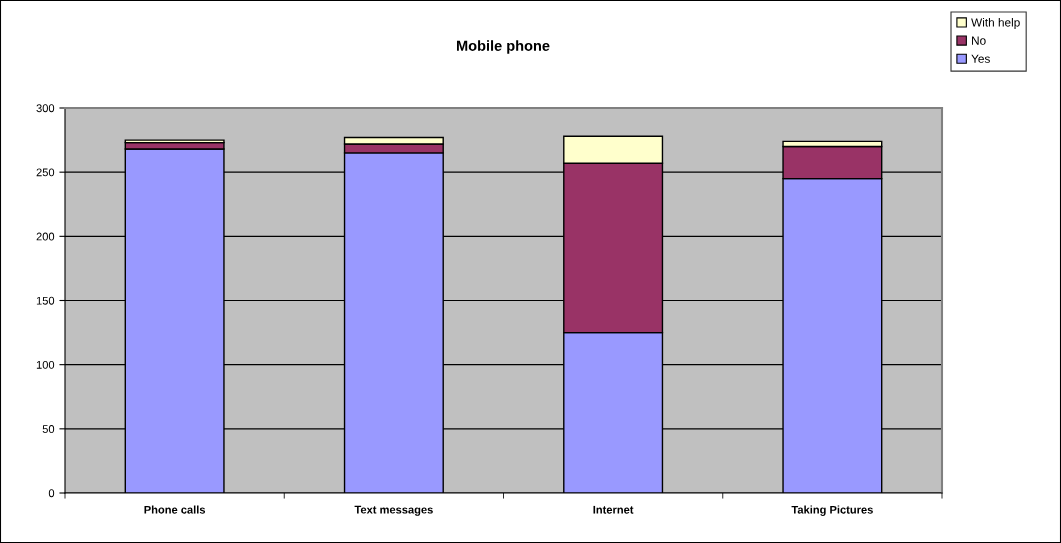 This screenshot has height=543, width=1061. Describe the element at coordinates (613, 509) in the screenshot. I see `x-tick-label: Internet` at that location.